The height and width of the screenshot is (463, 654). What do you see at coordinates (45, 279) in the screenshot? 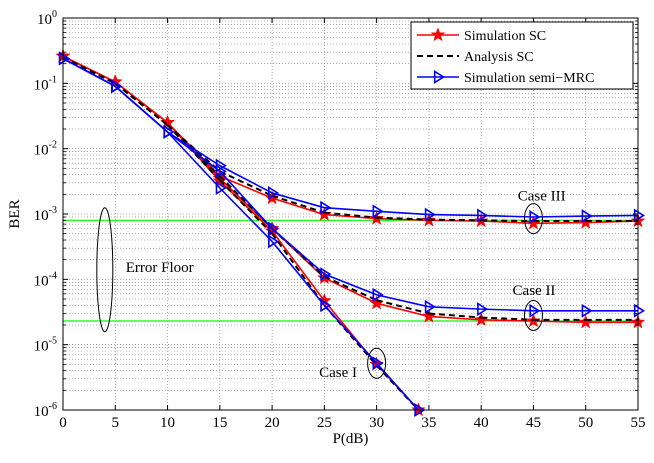
I see `y-tick-label: 10⁻⁴` at bounding box center [45, 279].